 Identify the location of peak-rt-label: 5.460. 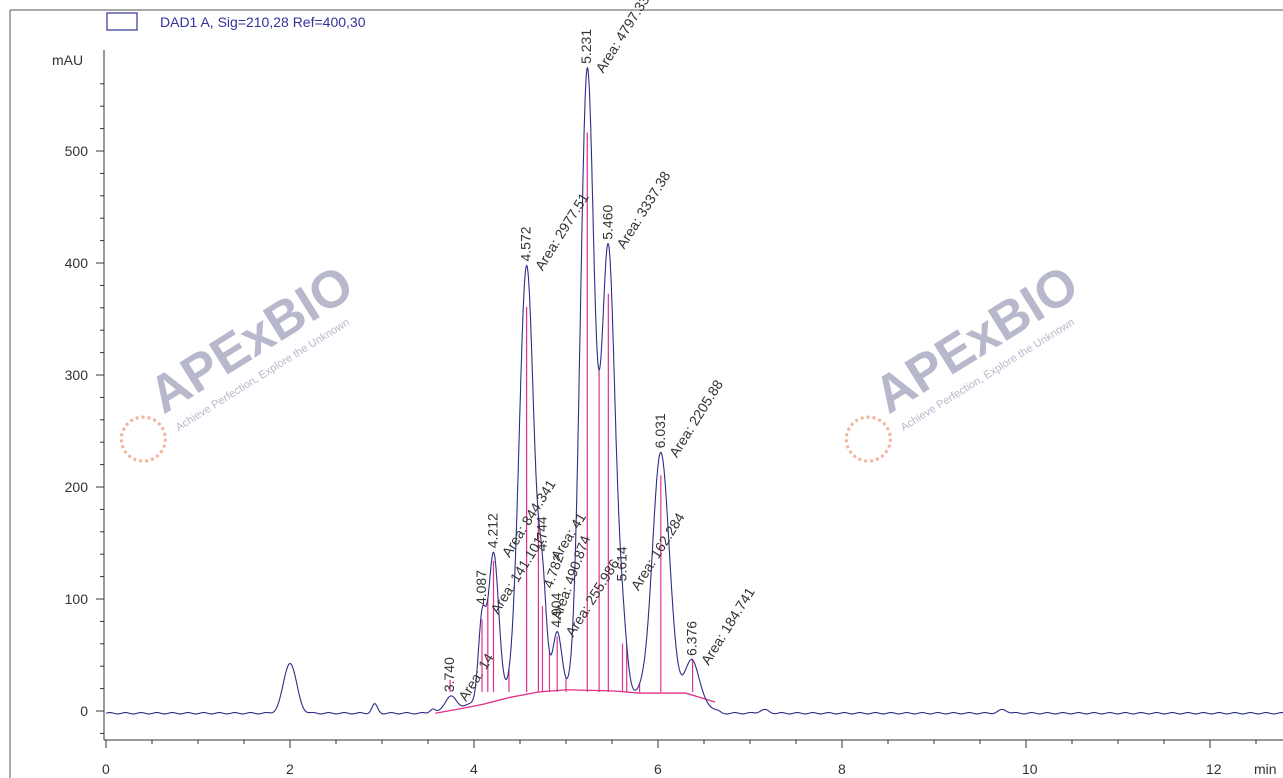
(607, 222).